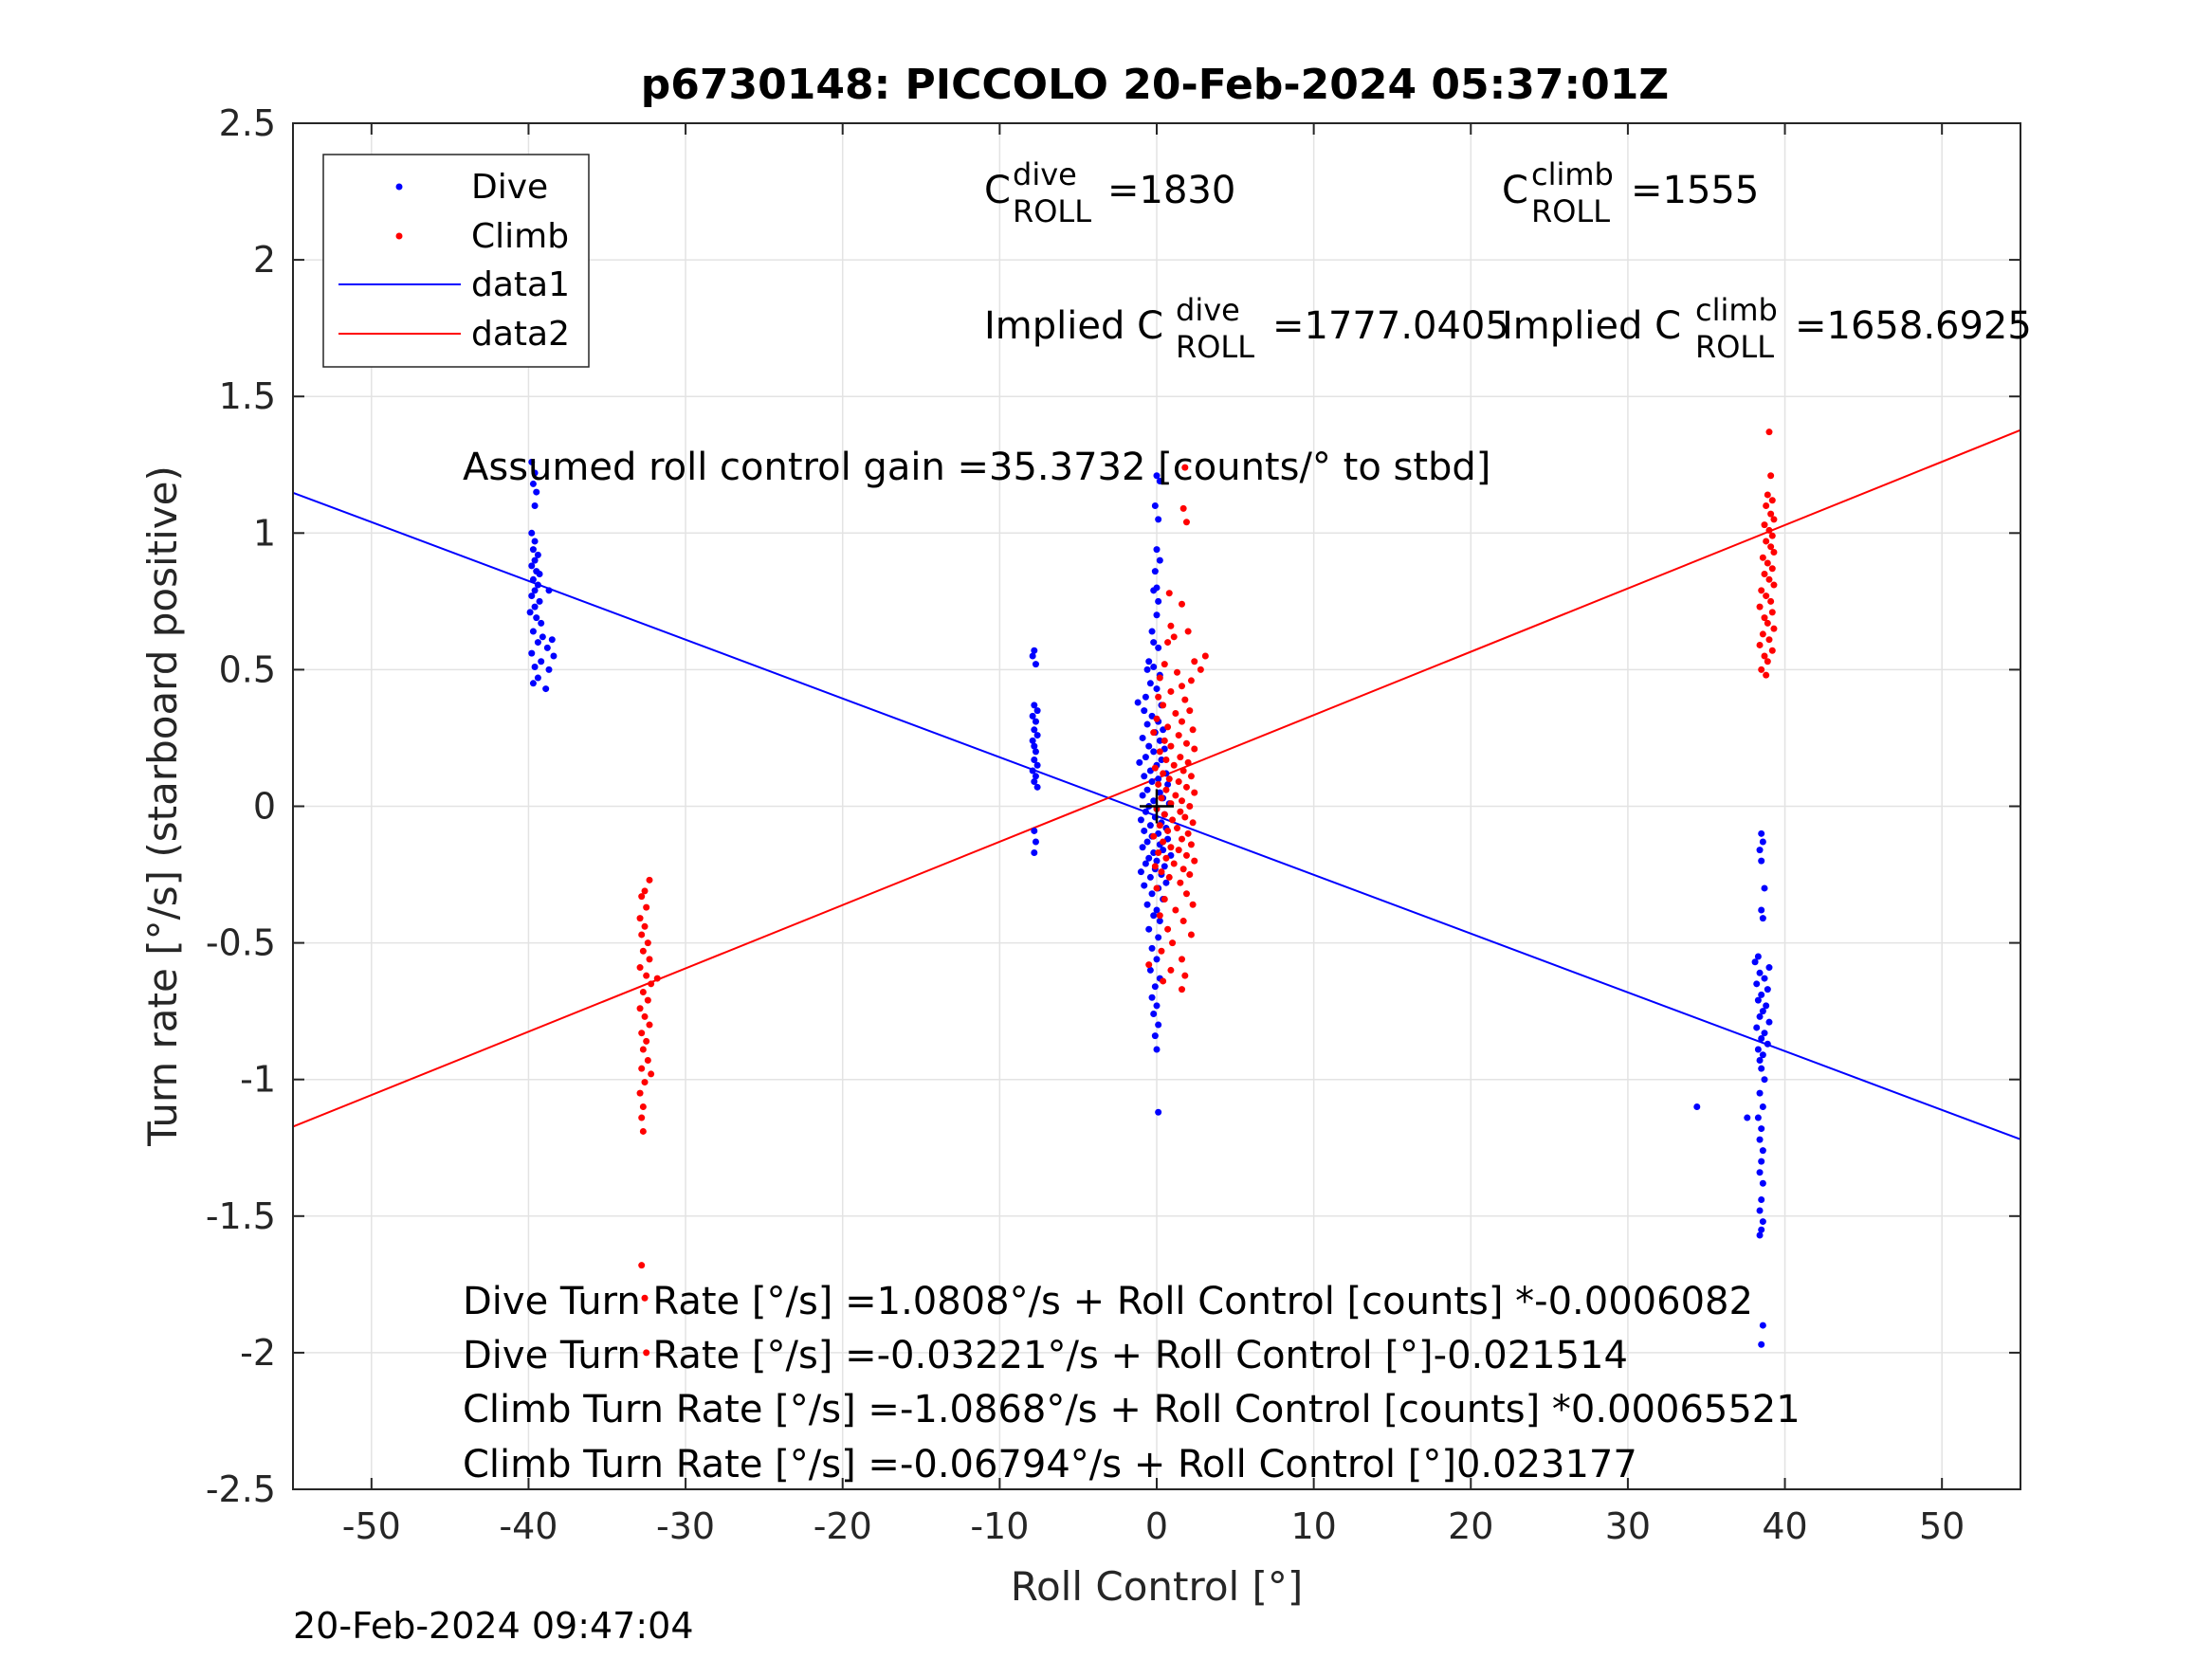 The height and width of the screenshot is (1659, 2212). What do you see at coordinates (1942, 1526) in the screenshot?
I see `x-tick-label: 50` at bounding box center [1942, 1526].